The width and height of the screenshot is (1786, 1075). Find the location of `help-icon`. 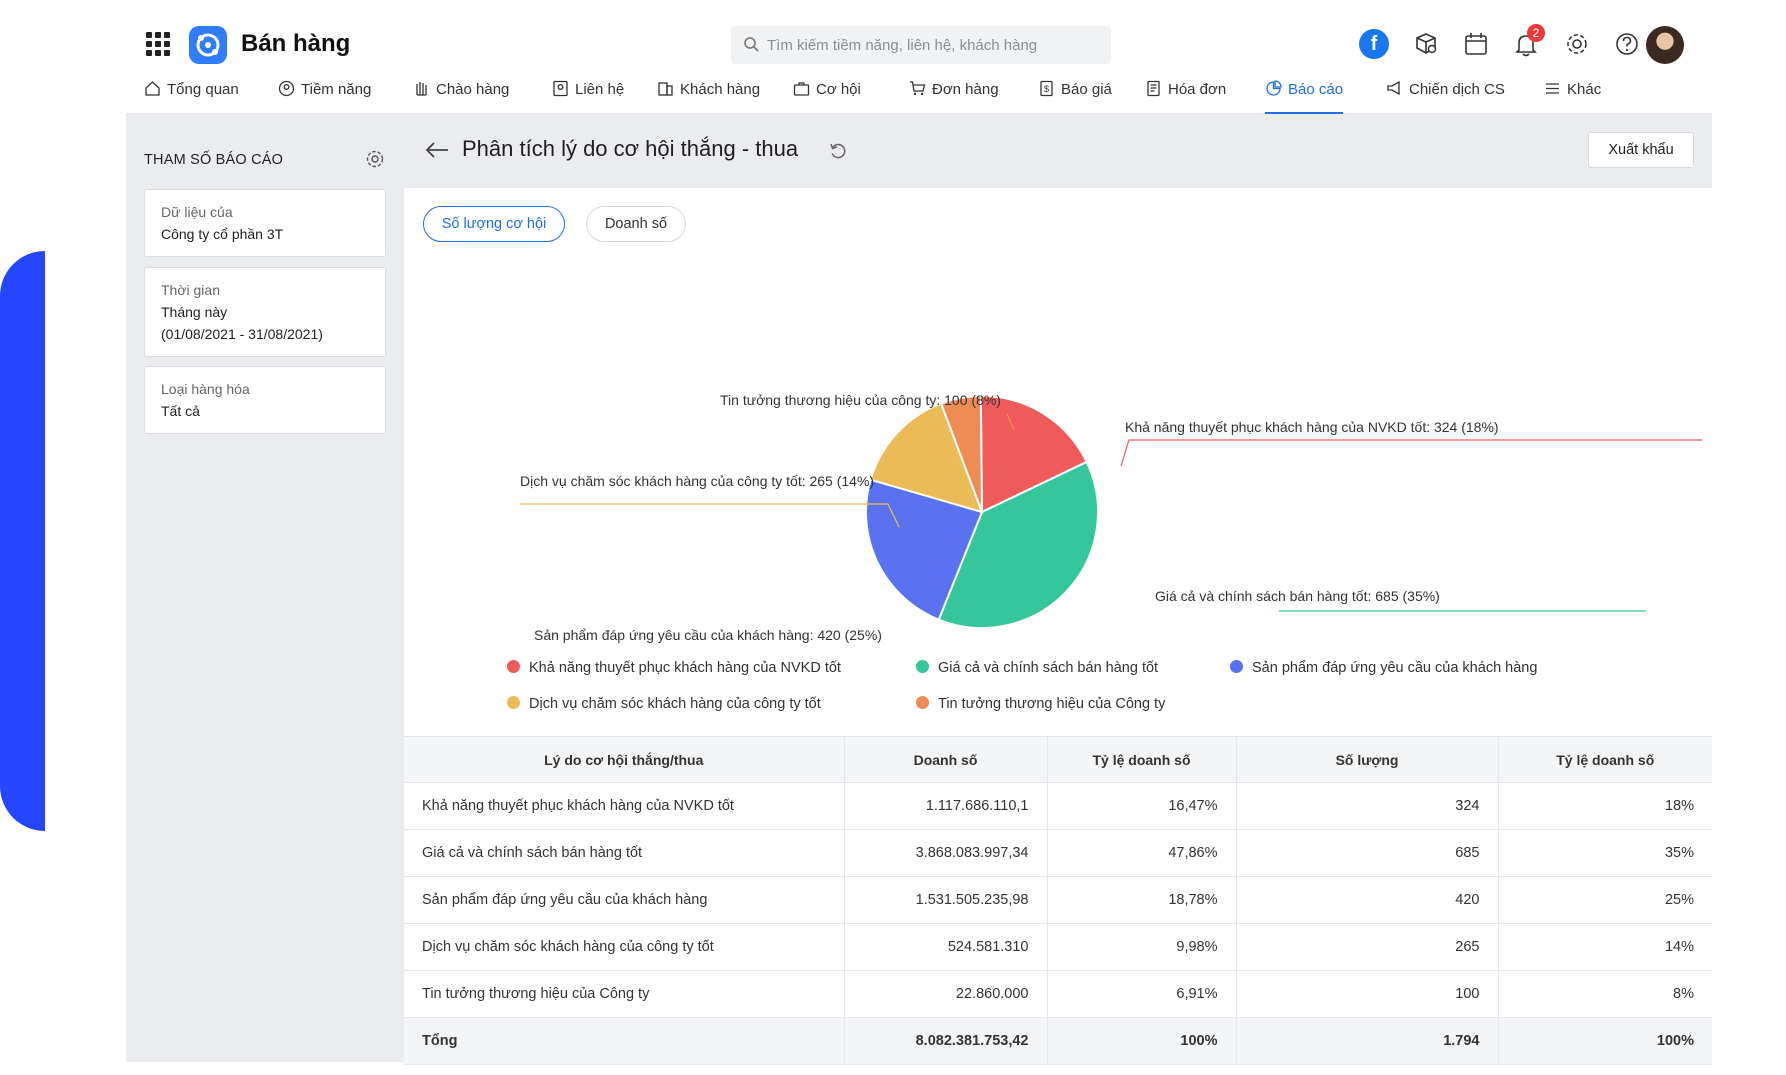

help-icon is located at coordinates (1627, 44).